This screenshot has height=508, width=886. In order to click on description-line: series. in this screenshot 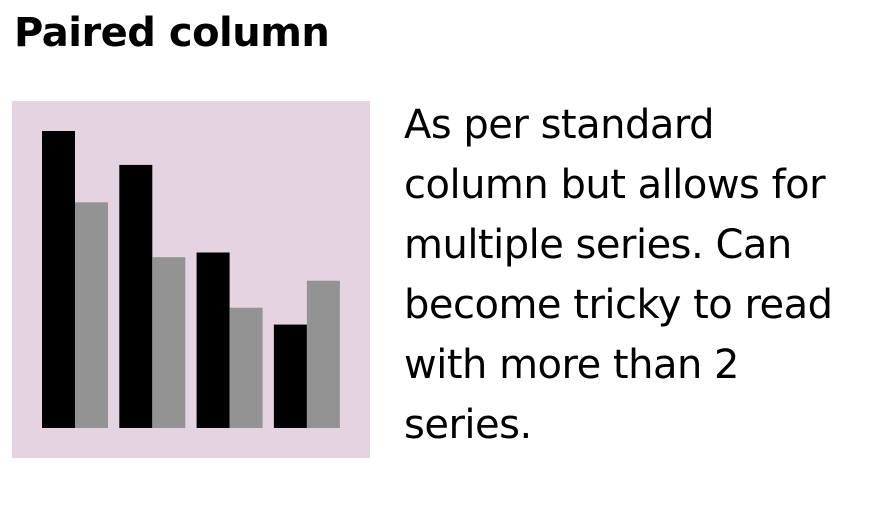, I will do `click(468, 425)`.